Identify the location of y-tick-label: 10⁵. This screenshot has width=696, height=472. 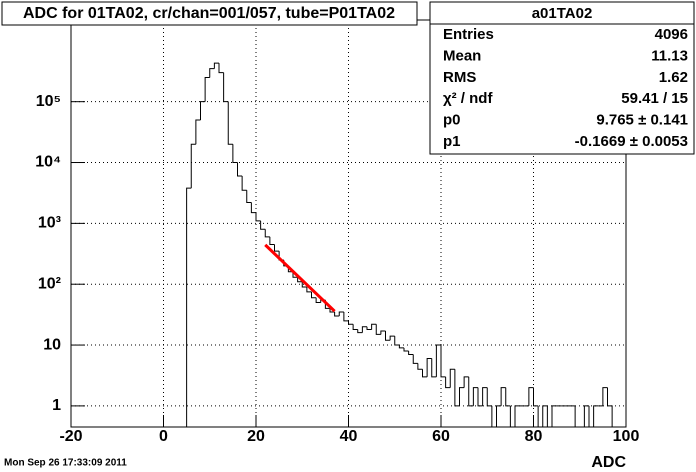
(48, 101).